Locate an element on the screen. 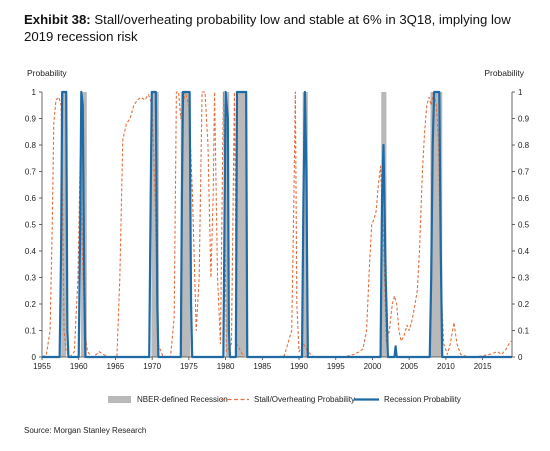 The width and height of the screenshot is (550, 451). x-tick-label: 1965 is located at coordinates (116, 366).